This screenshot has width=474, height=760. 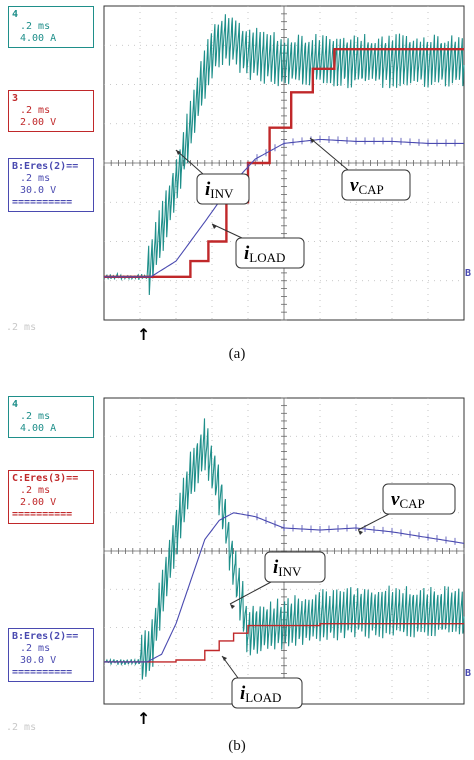 What do you see at coordinates (42, 514) in the screenshot?
I see `channel-c-footer: ==========` at bounding box center [42, 514].